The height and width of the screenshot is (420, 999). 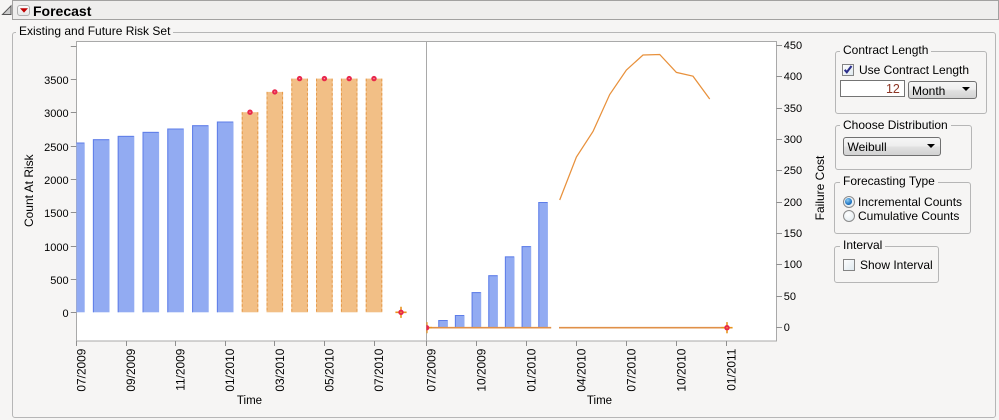 I want to click on svg-text: 1000, so click(x=56, y=248).